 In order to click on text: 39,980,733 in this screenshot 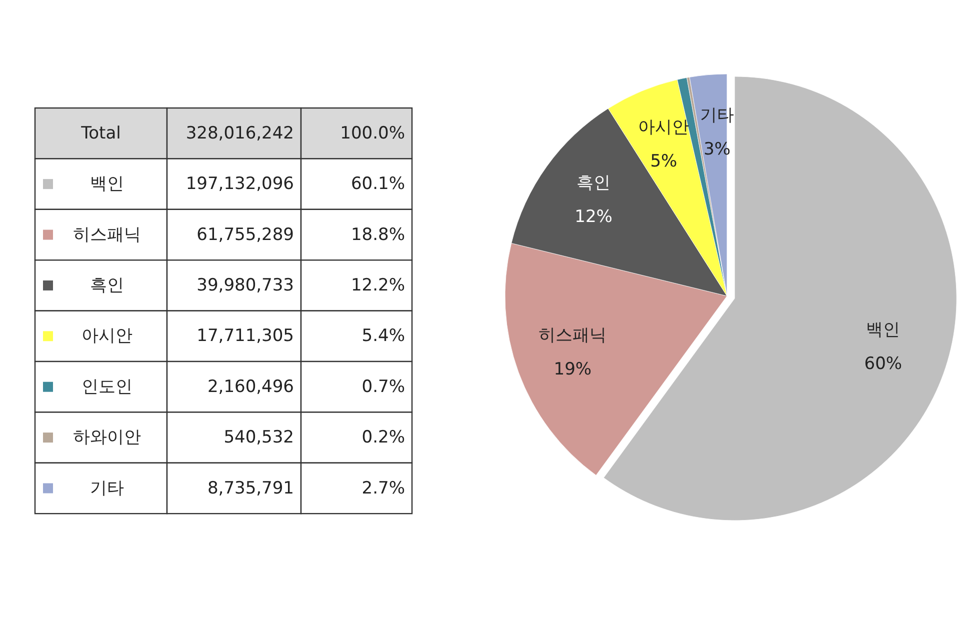, I will do `click(245, 285)`.